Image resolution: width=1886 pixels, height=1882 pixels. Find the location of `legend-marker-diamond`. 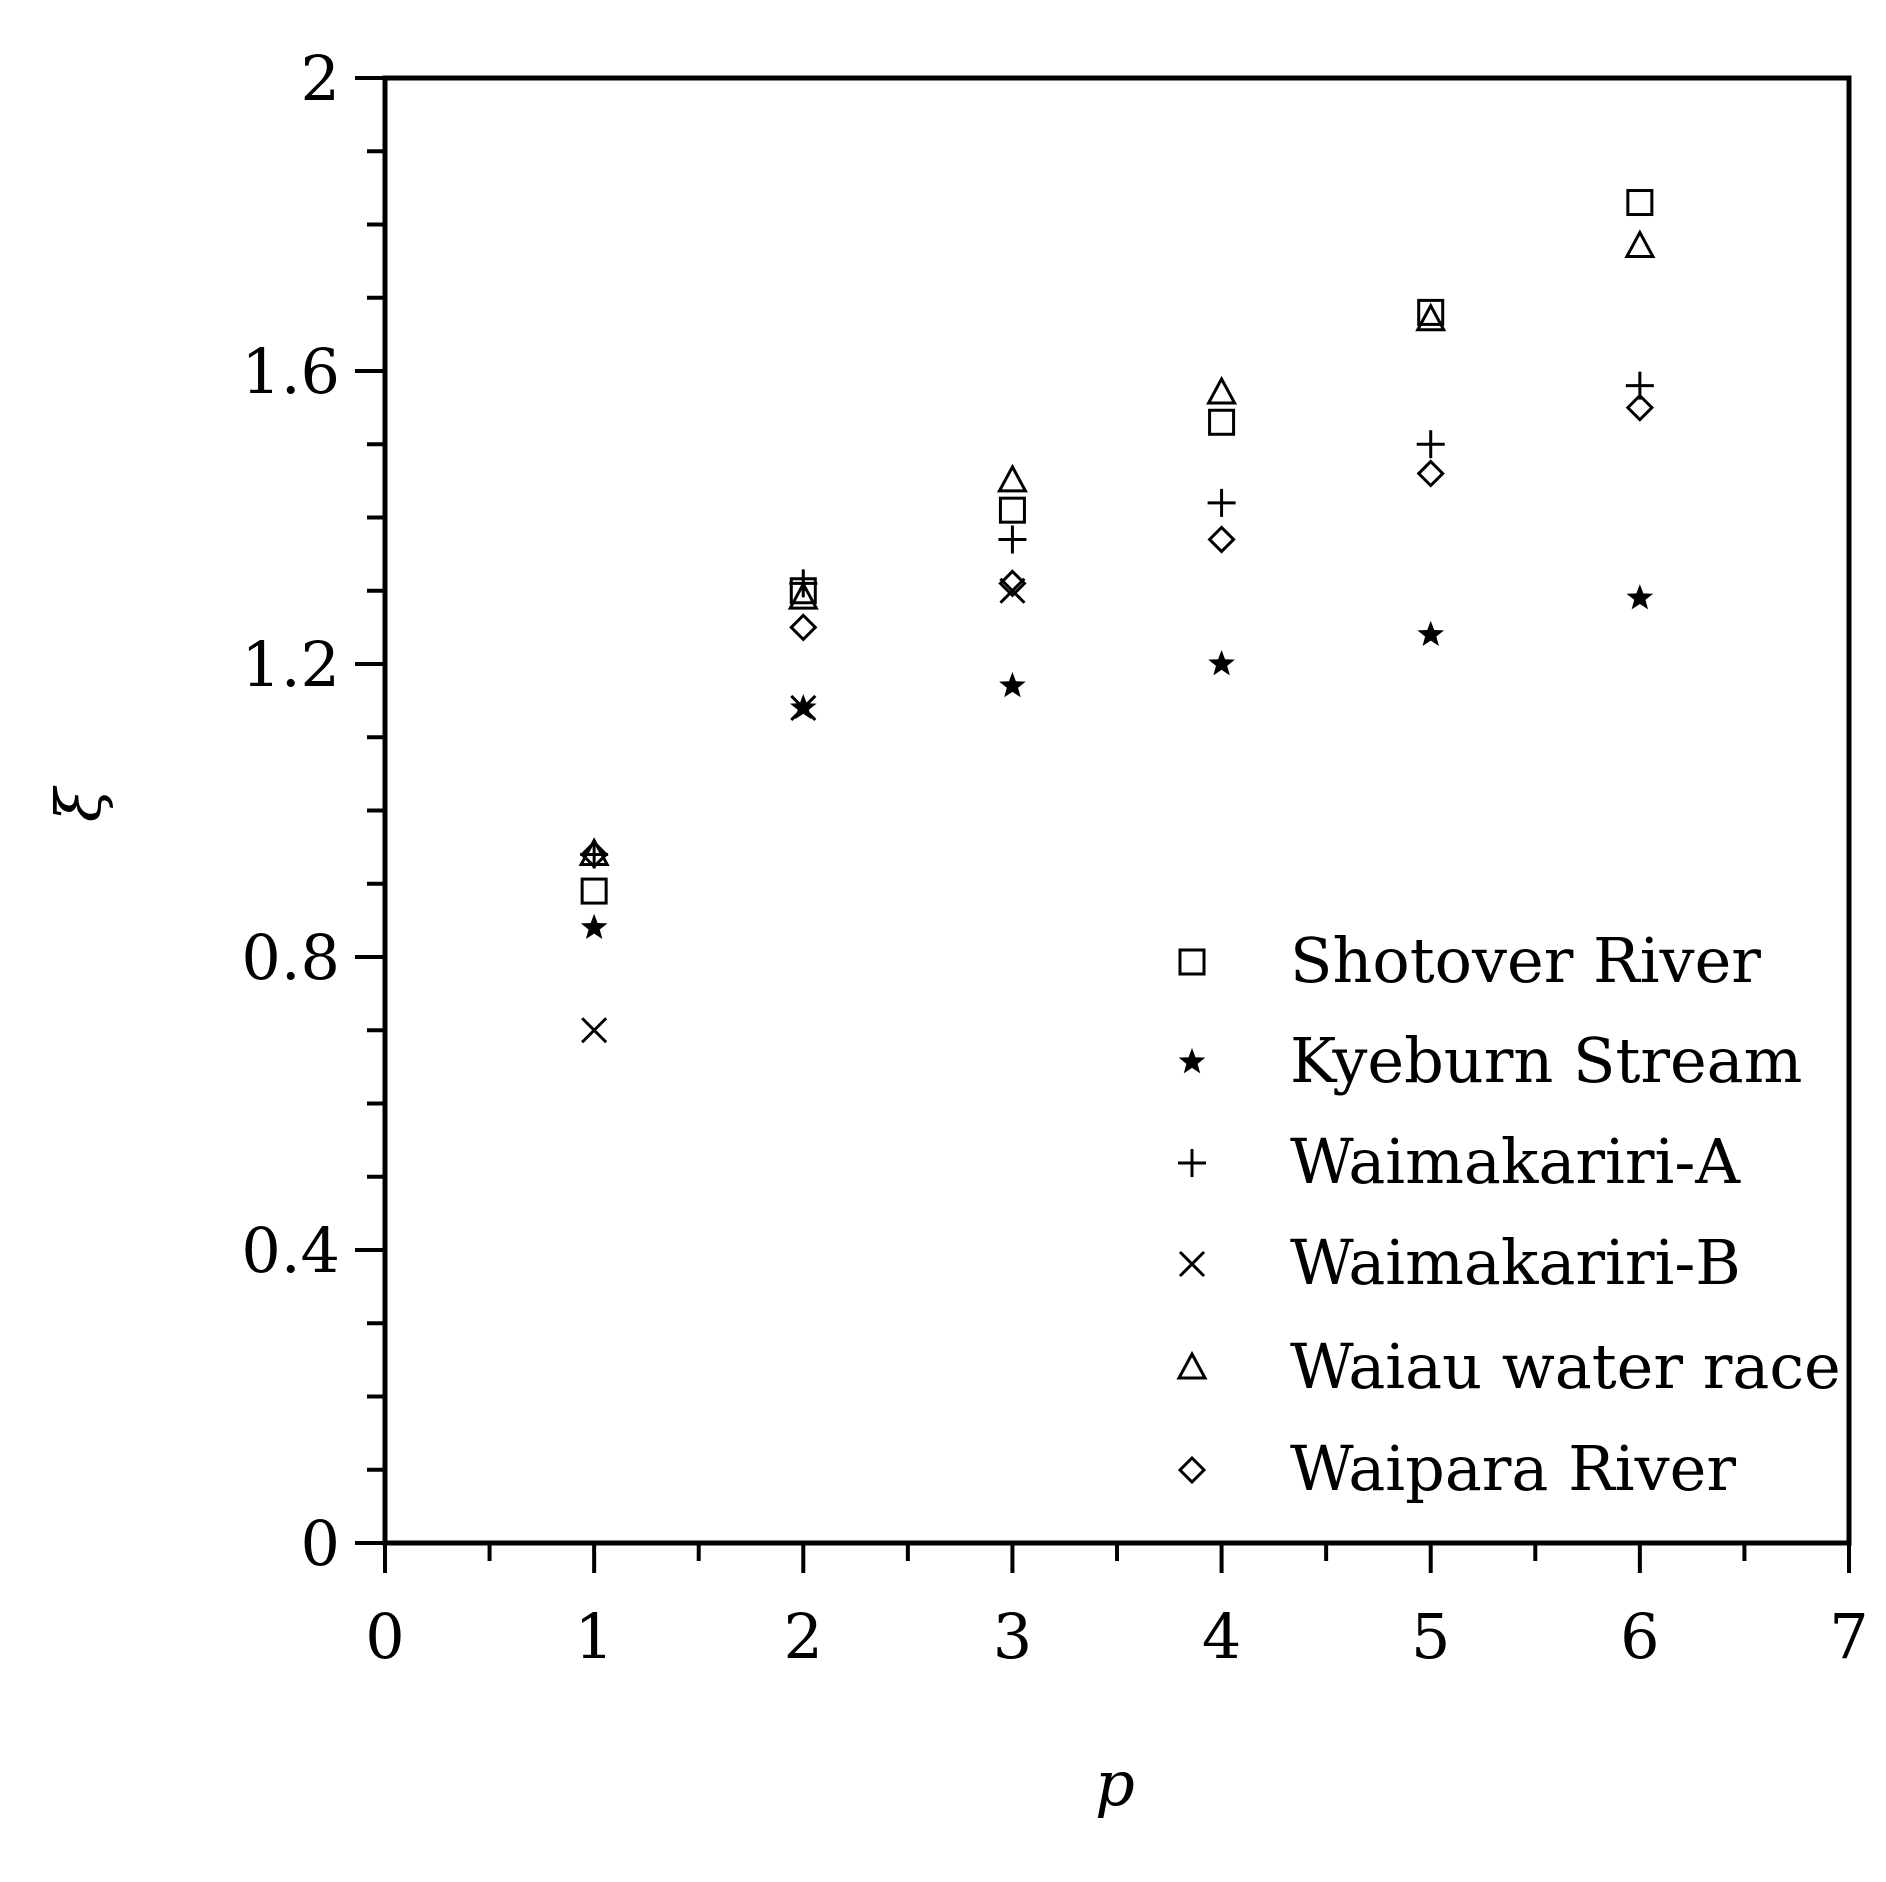

legend-marker-diamond is located at coordinates (1192, 1470).